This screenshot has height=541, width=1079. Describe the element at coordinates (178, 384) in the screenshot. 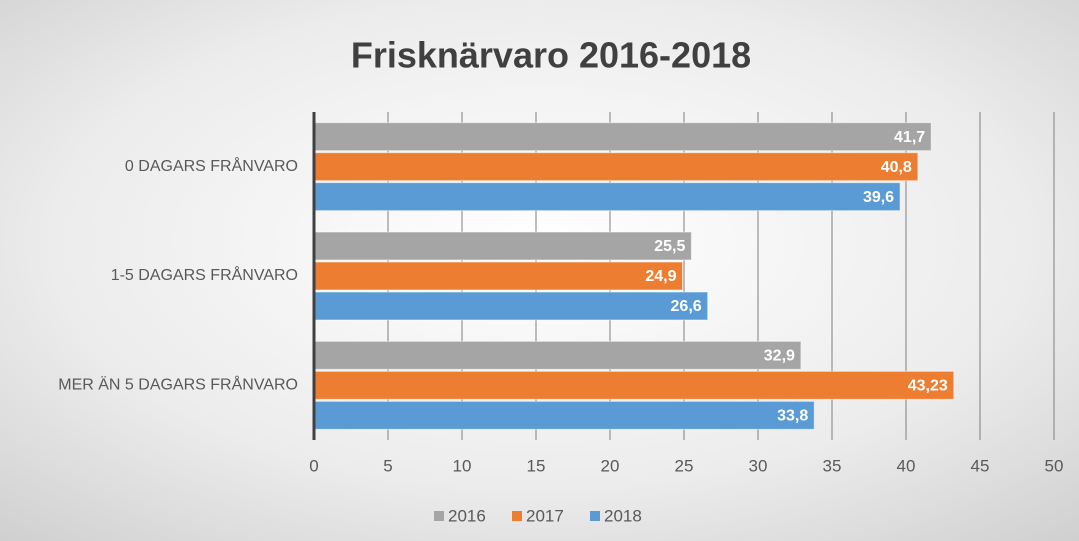

I see `y-tick-label: MER ÄN 5 DAGARS FRÅNVARO` at that location.